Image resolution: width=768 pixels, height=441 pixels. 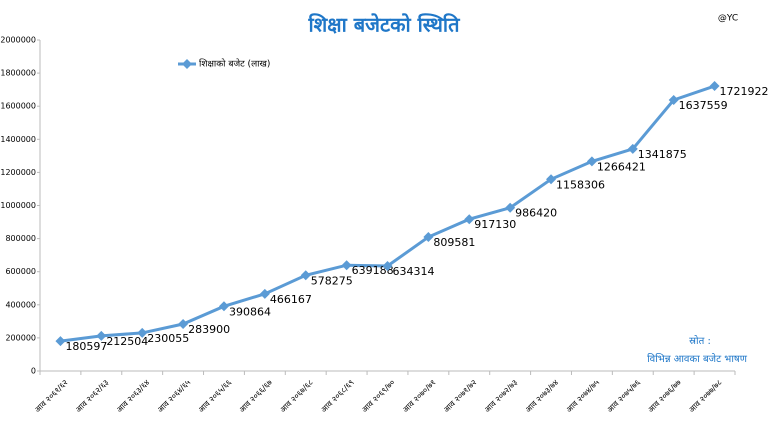 What do you see at coordinates (209, 329) in the screenshot?
I see `data-label: 283900` at bounding box center [209, 329].